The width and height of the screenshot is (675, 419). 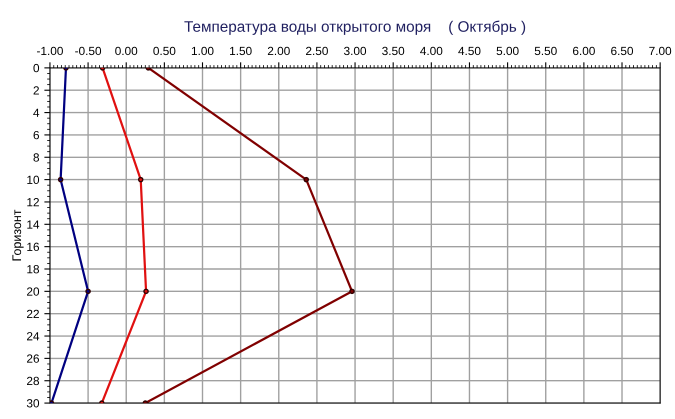 What do you see at coordinates (431, 51) in the screenshot?
I see `x-tick-label: 4.00` at bounding box center [431, 51].